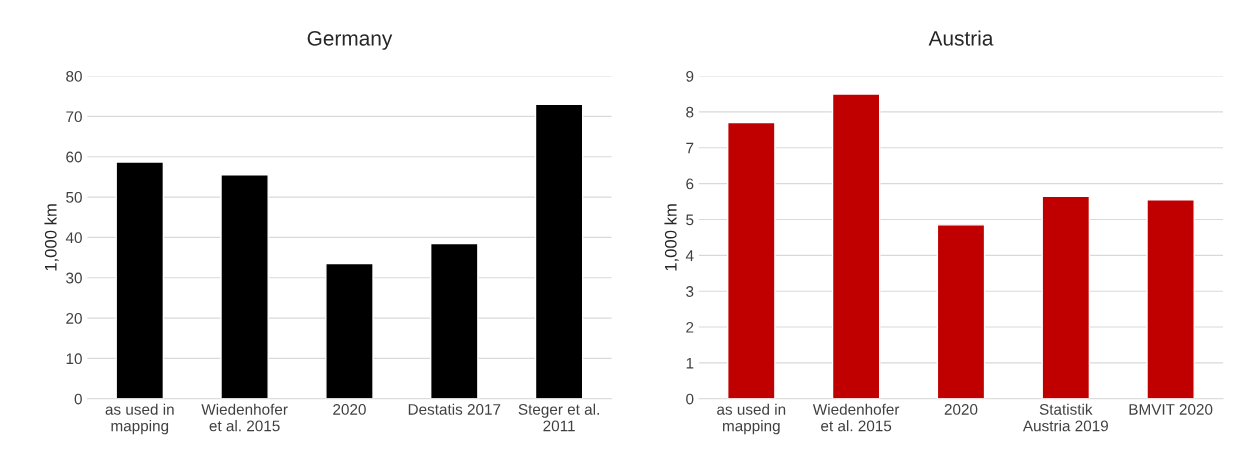 The image size is (1248, 461). I want to click on x-tick-label: BMVIT 2020, so click(1171, 409).